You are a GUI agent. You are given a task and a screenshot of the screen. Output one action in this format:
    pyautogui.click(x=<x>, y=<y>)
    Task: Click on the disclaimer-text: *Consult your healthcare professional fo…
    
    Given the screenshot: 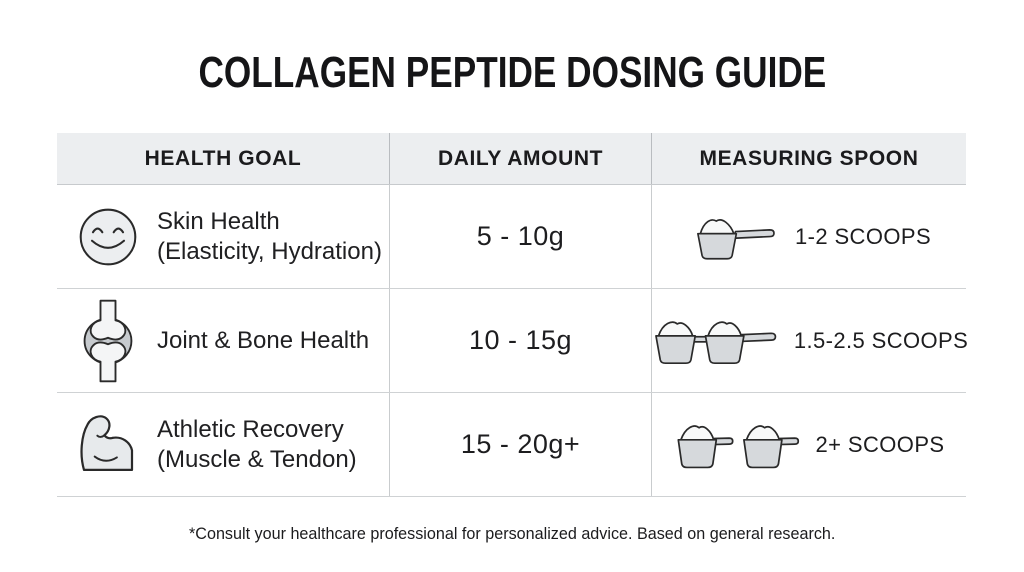 What is the action you would take?
    pyautogui.click(x=512, y=533)
    